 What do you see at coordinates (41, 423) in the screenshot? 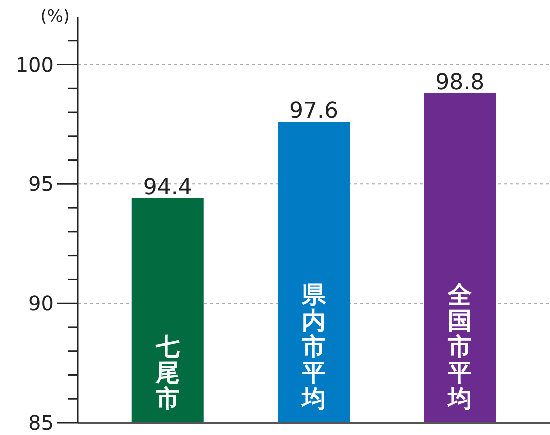
I see `y-tick-label: 85` at bounding box center [41, 423].